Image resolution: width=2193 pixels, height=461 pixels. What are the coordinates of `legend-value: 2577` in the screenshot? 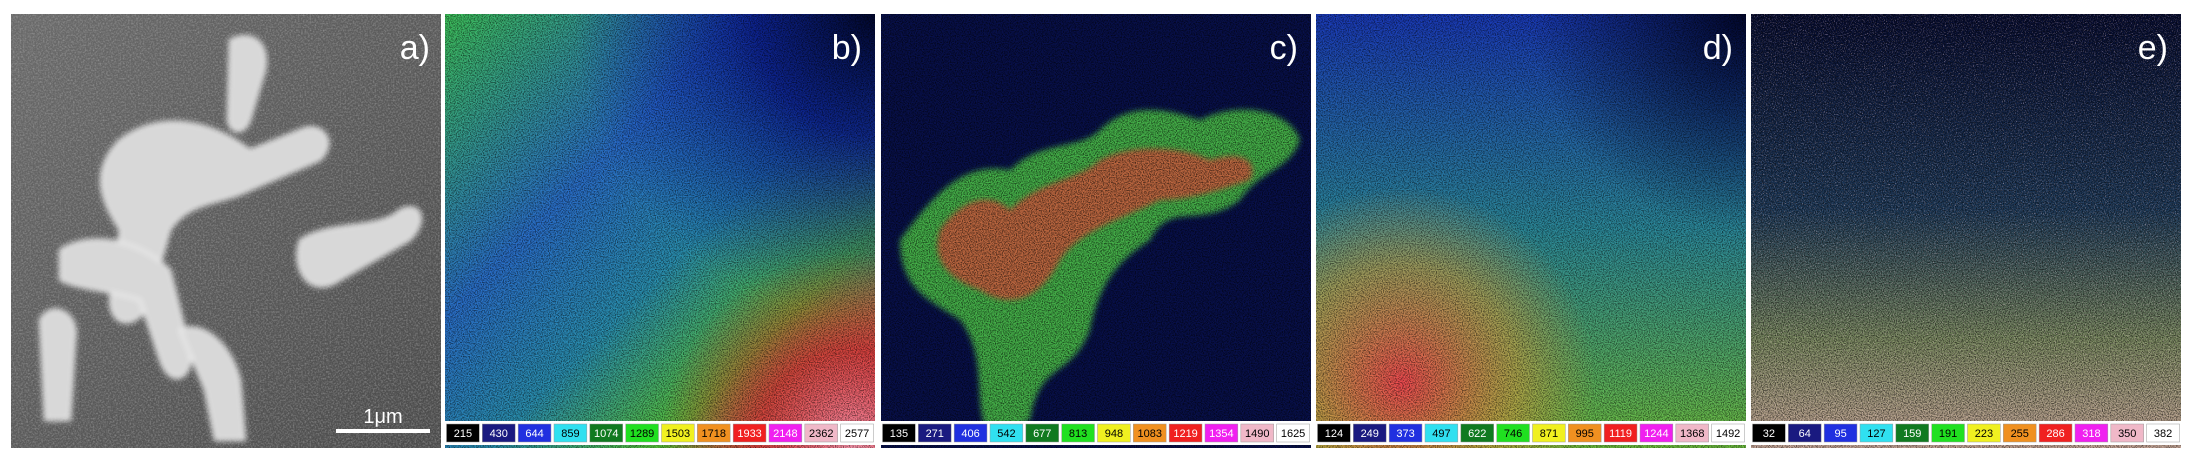 It's located at (857, 434).